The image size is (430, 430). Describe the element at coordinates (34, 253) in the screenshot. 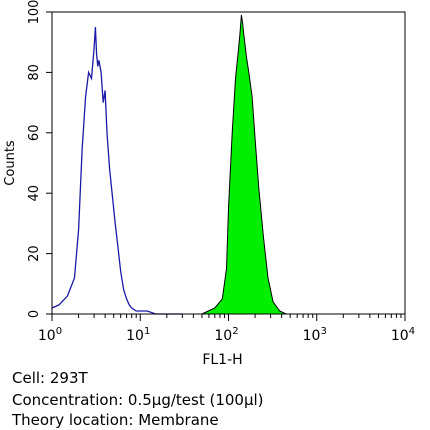

I see `y-tick-label: 20` at that location.